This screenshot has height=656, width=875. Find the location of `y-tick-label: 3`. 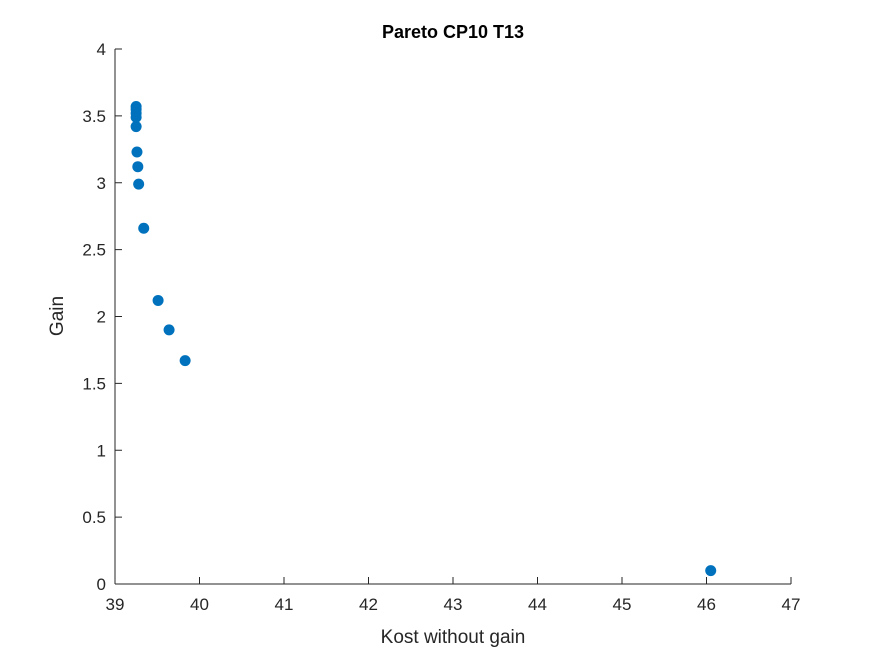

y-tick-label: 3 is located at coordinates (101, 183).